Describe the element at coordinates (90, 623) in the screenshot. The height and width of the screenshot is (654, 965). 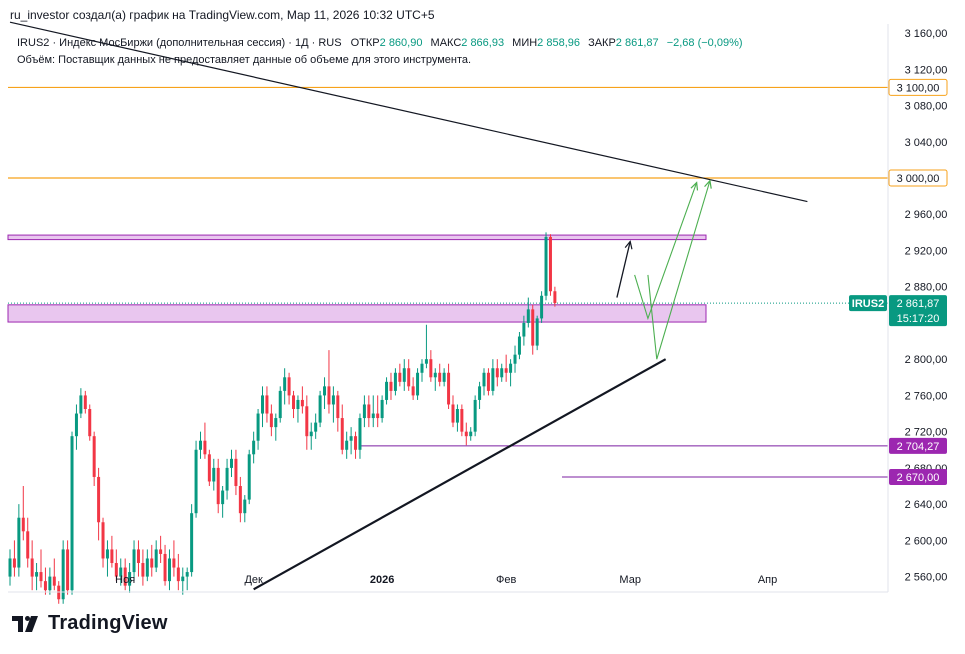
I see `tradingview-logo: TradingView` at that location.